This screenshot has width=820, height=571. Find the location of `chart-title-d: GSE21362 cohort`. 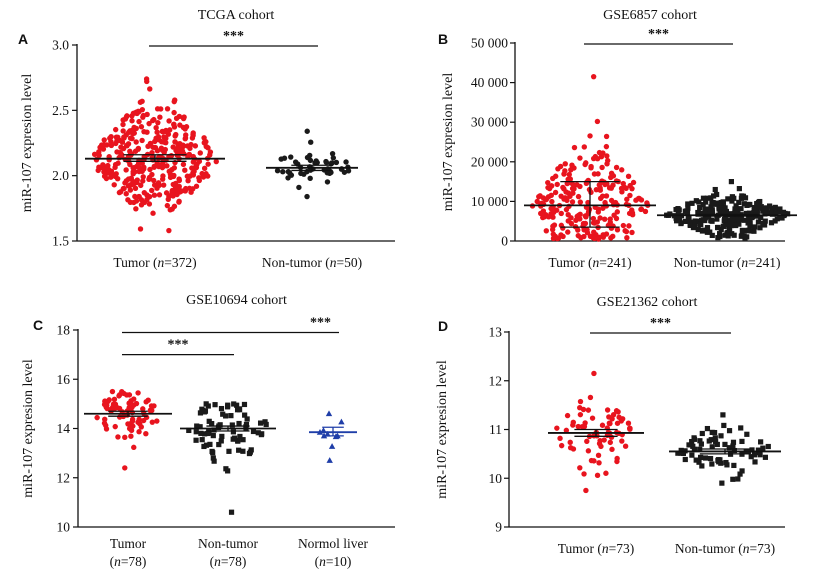

chart-title-d: GSE21362 cohort is located at coordinates (647, 302).